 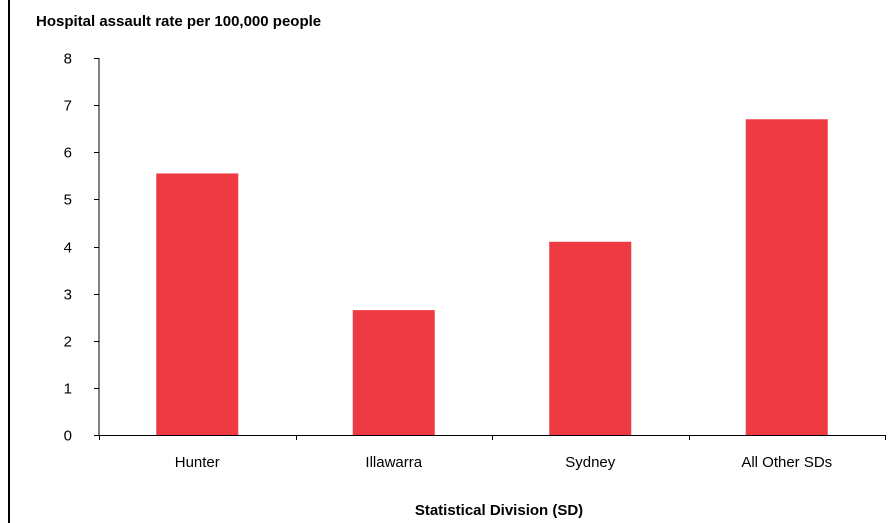 What do you see at coordinates (9, 261) in the screenshot?
I see `frame-left-border` at bounding box center [9, 261].